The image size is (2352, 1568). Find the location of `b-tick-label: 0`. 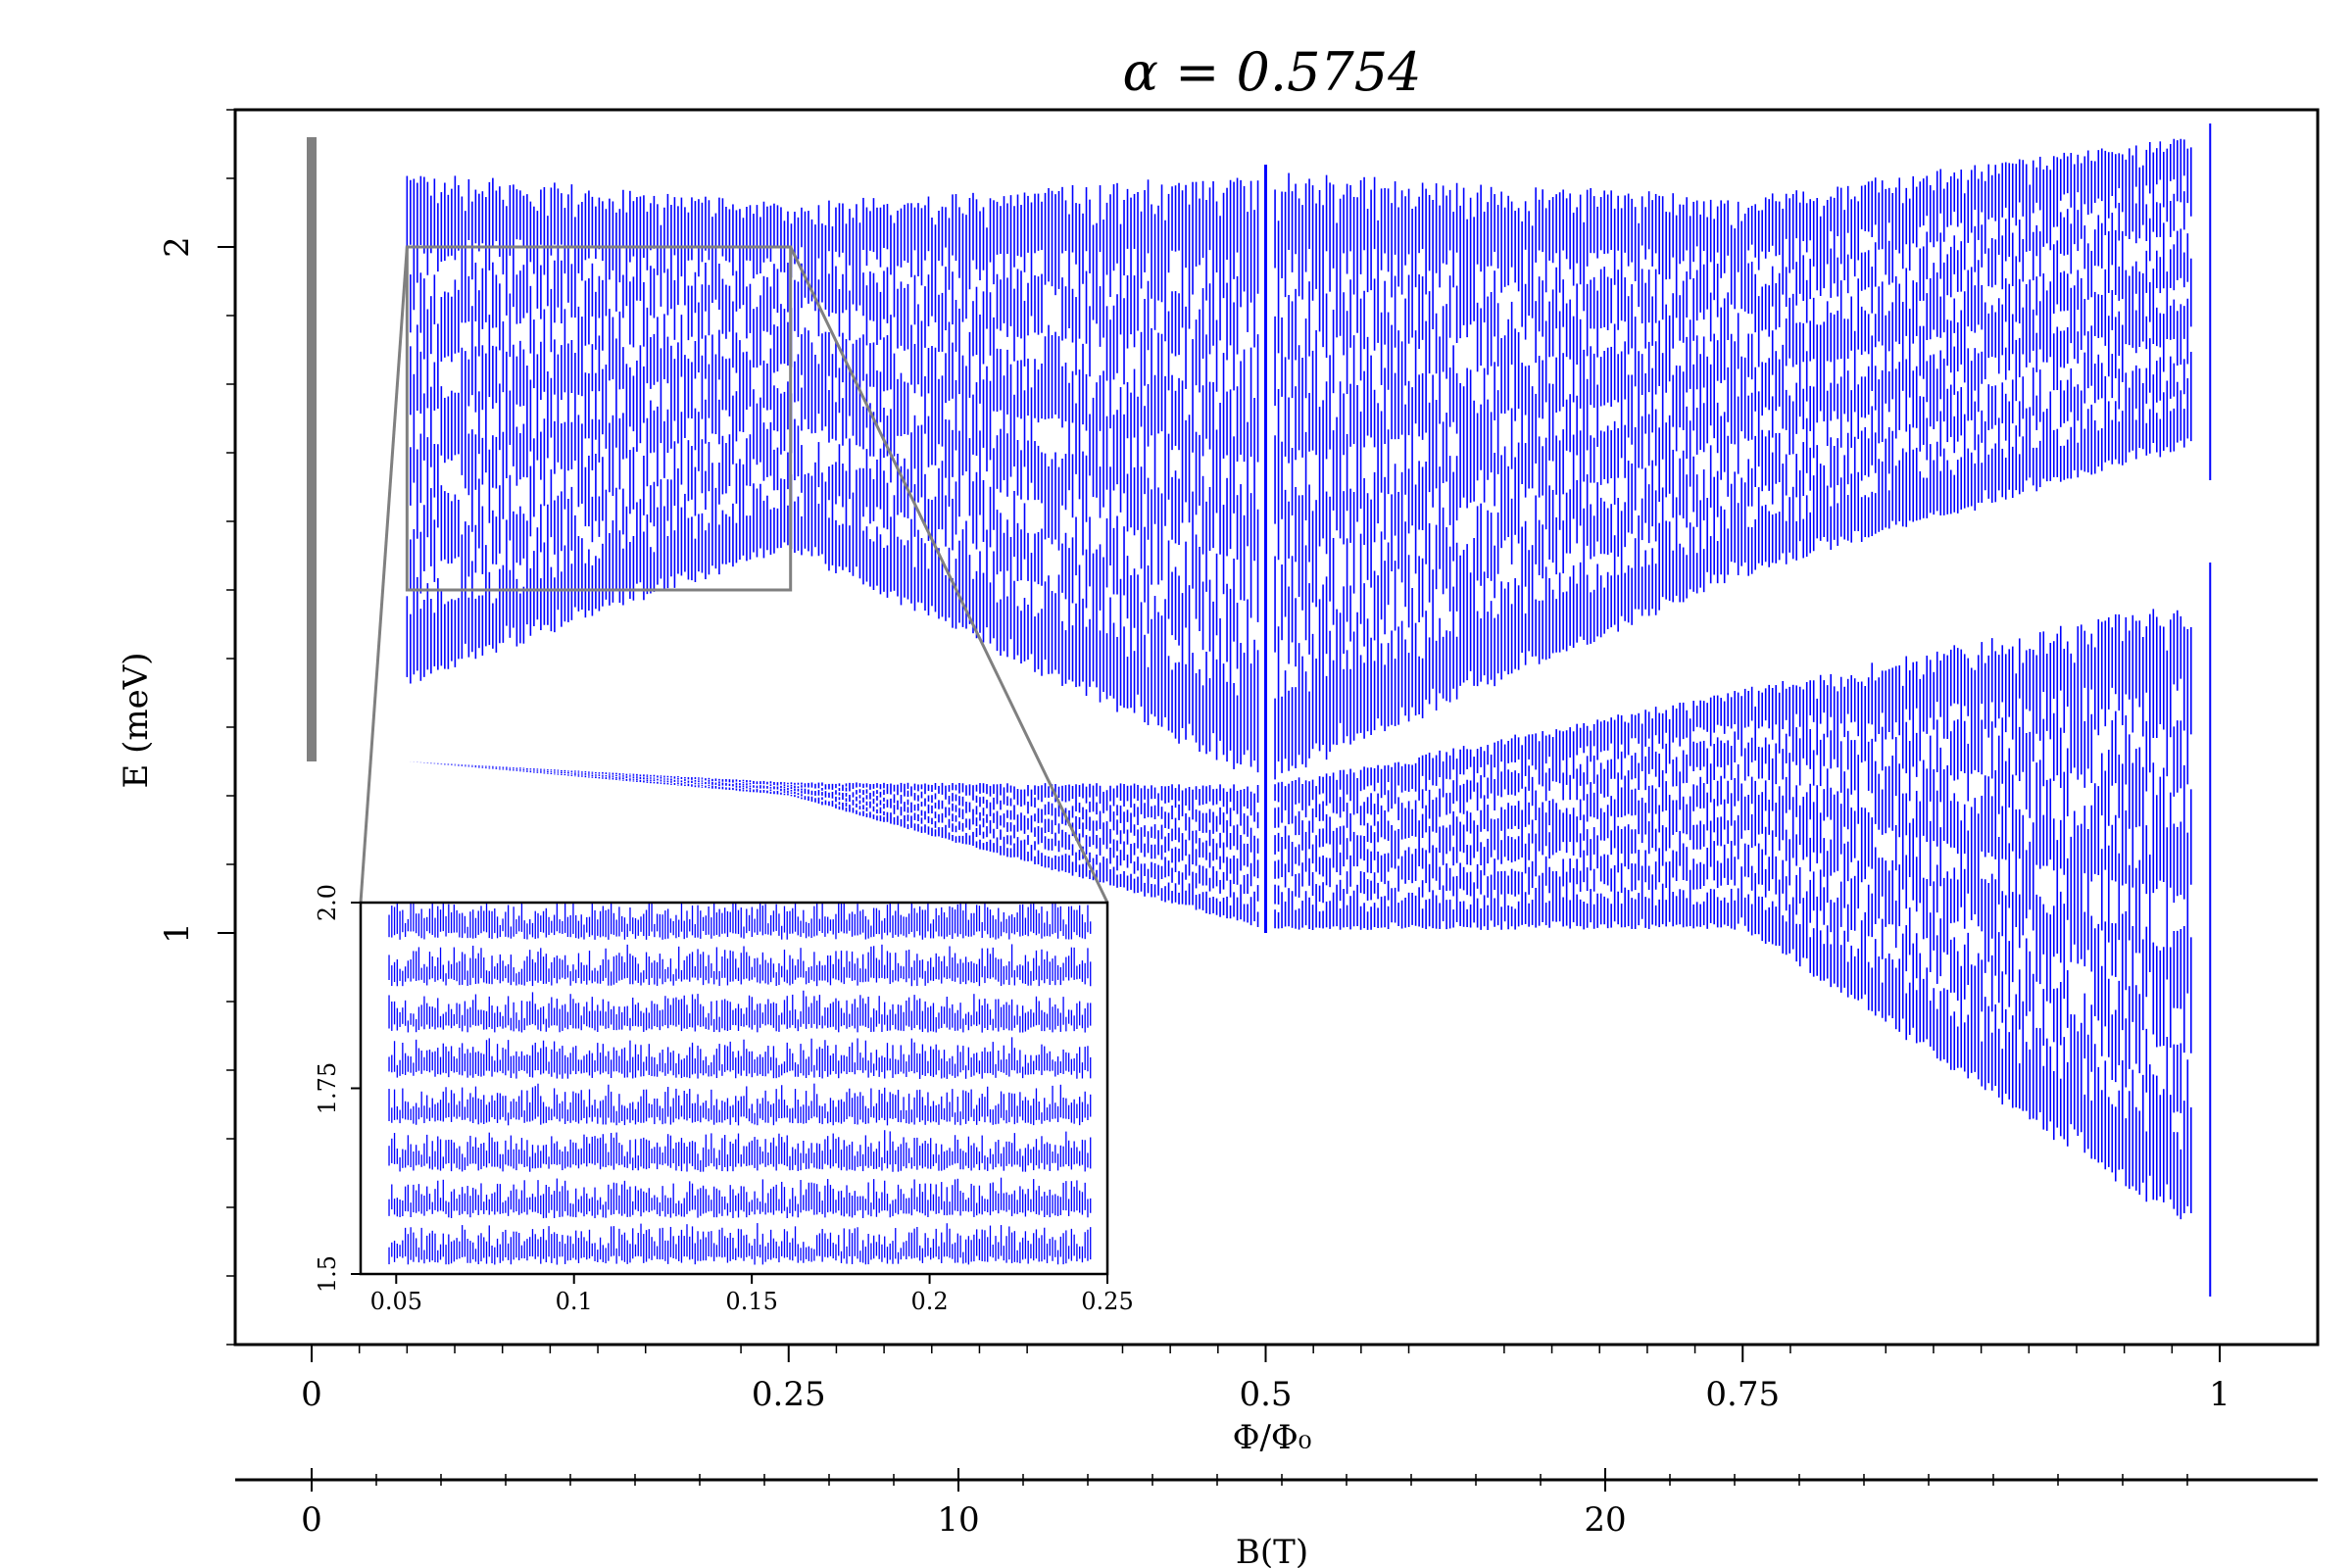

b-tick-label: 0 is located at coordinates (311, 1520).